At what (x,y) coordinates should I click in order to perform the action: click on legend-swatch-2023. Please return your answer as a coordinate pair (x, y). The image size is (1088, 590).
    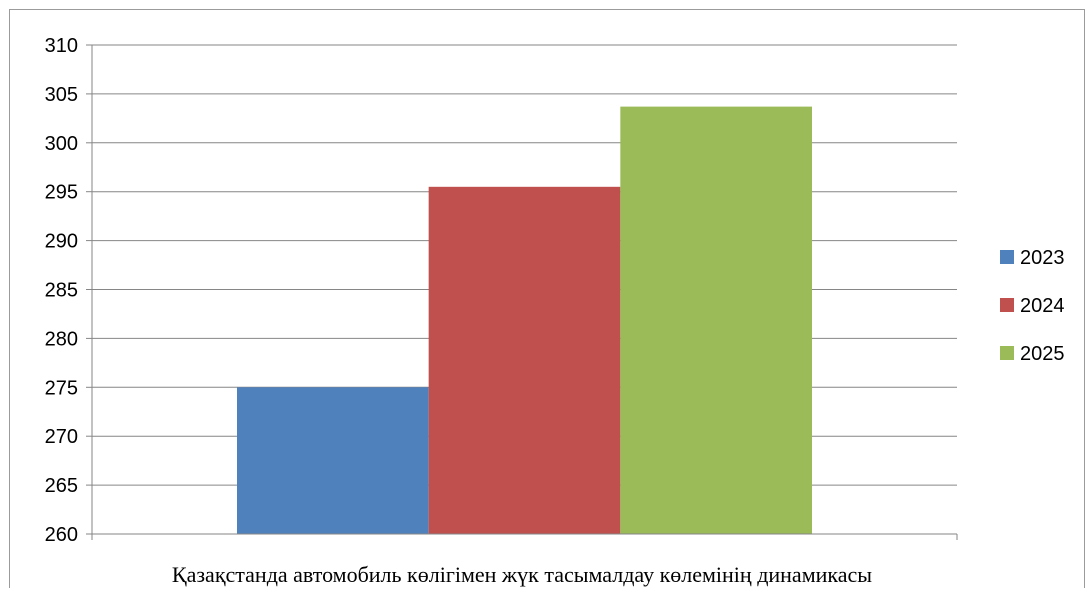
    Looking at the image, I should click on (1007, 257).